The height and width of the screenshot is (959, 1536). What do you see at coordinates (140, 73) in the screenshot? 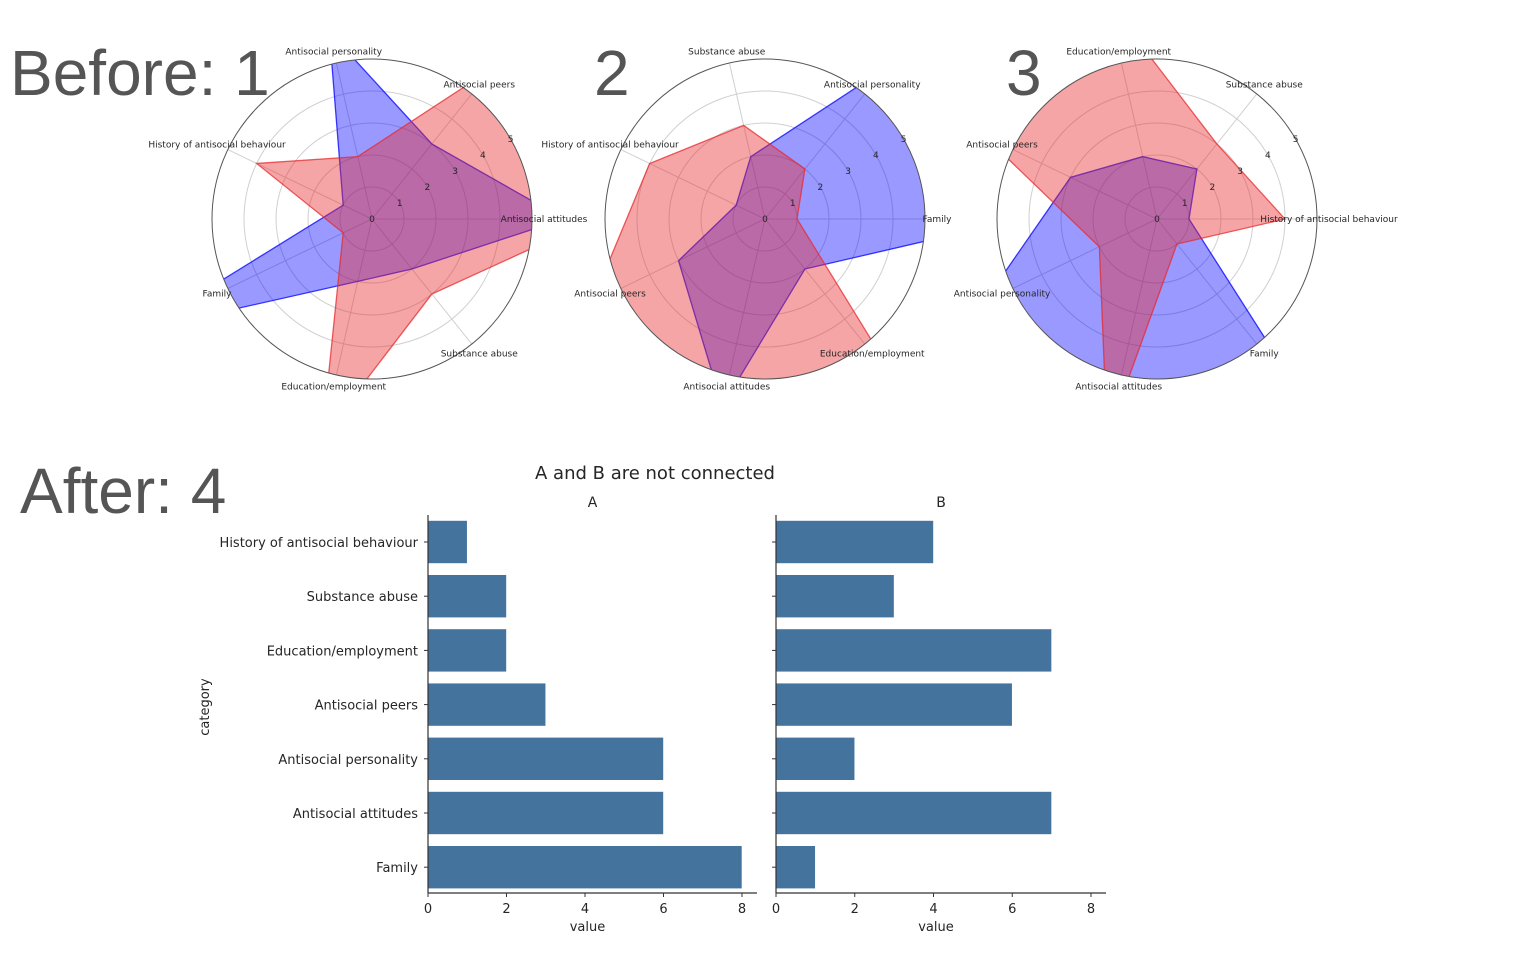
I see `panel-label-before-1: Before: 1` at bounding box center [140, 73].